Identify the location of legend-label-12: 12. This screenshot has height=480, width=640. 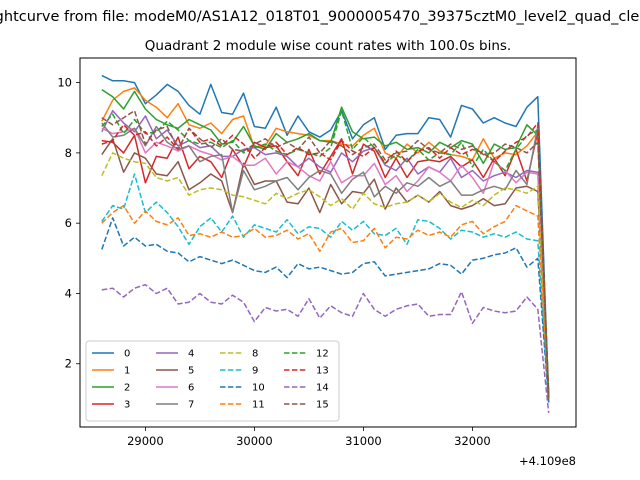
(322, 354).